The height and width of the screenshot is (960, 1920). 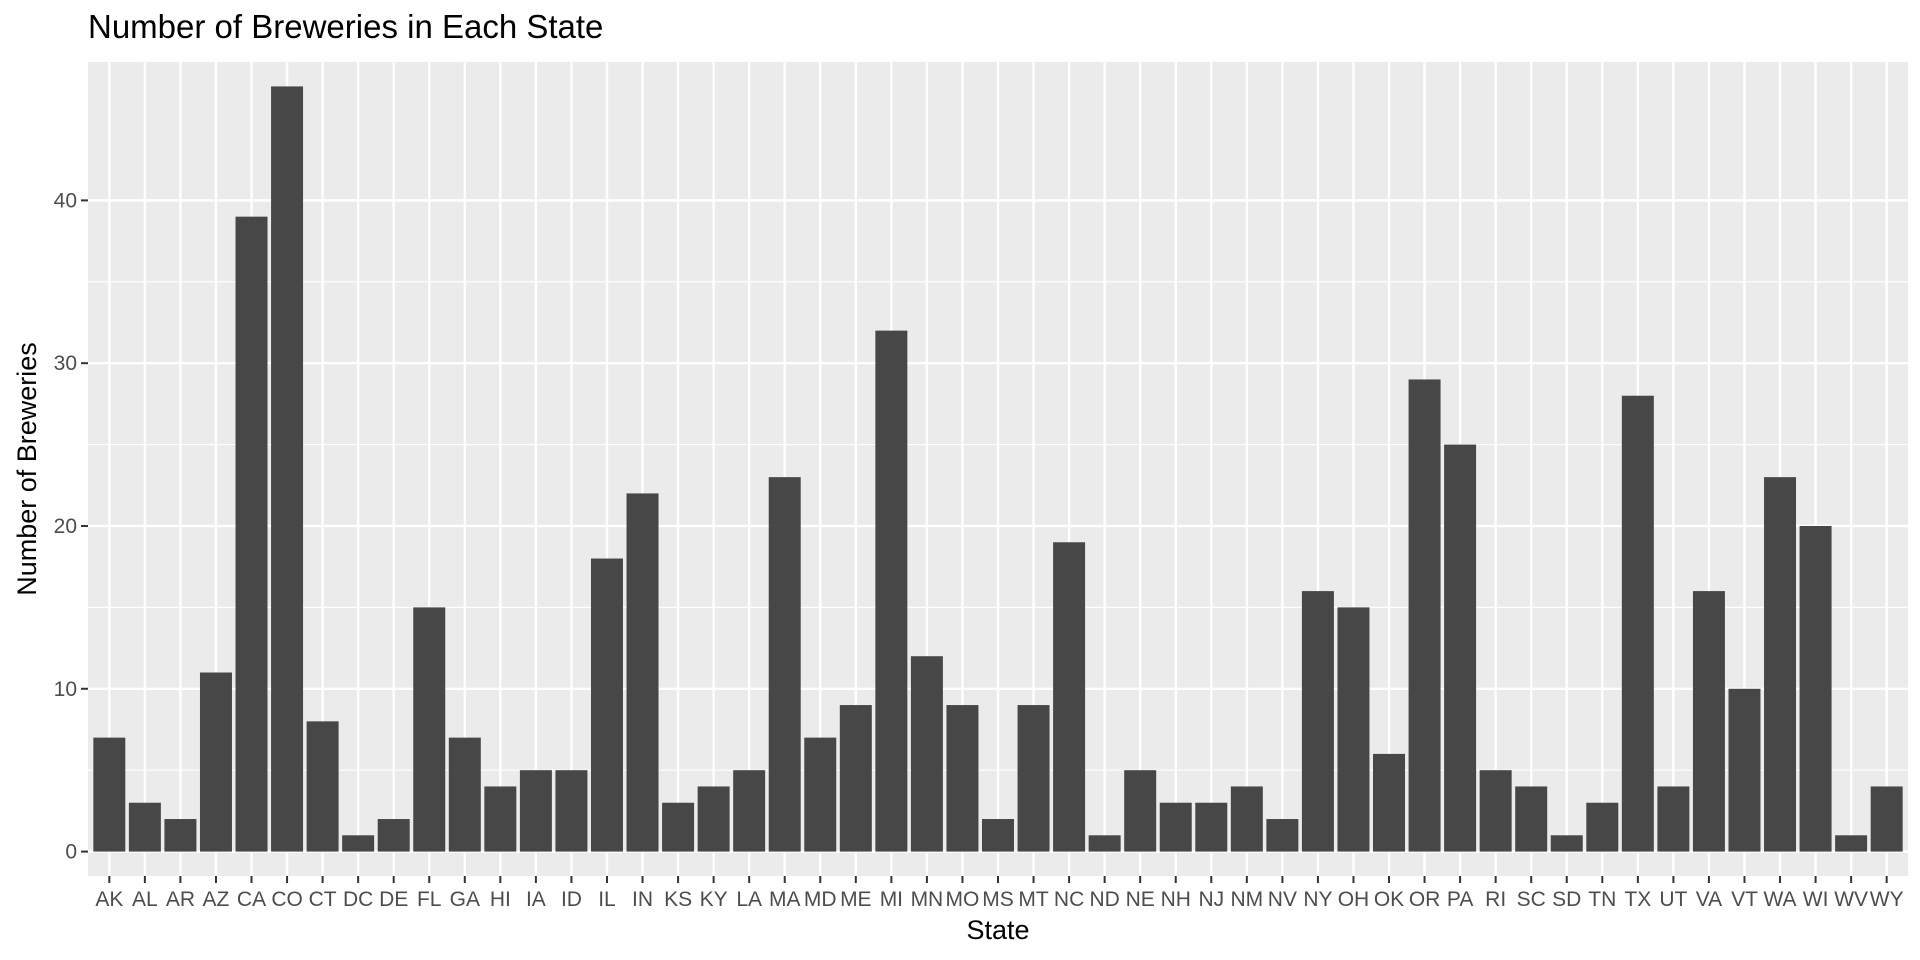 I want to click on bar-sd, so click(x=1566, y=843).